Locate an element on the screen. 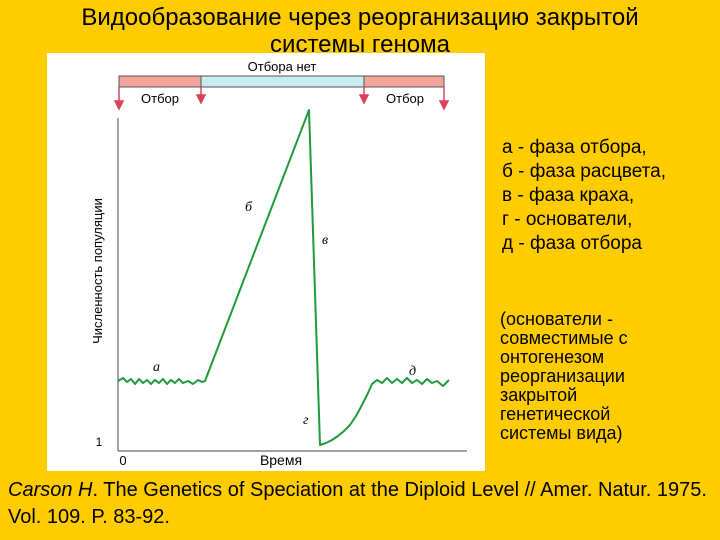 This screenshot has width=720, height=540. legend-item: а - фаза отбора, is located at coordinates (574, 147).